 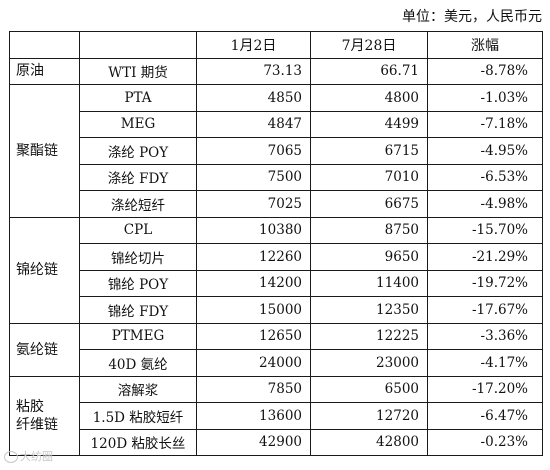 What do you see at coordinates (485, 336) in the screenshot?
I see `change-cell: -3.36%` at bounding box center [485, 336].